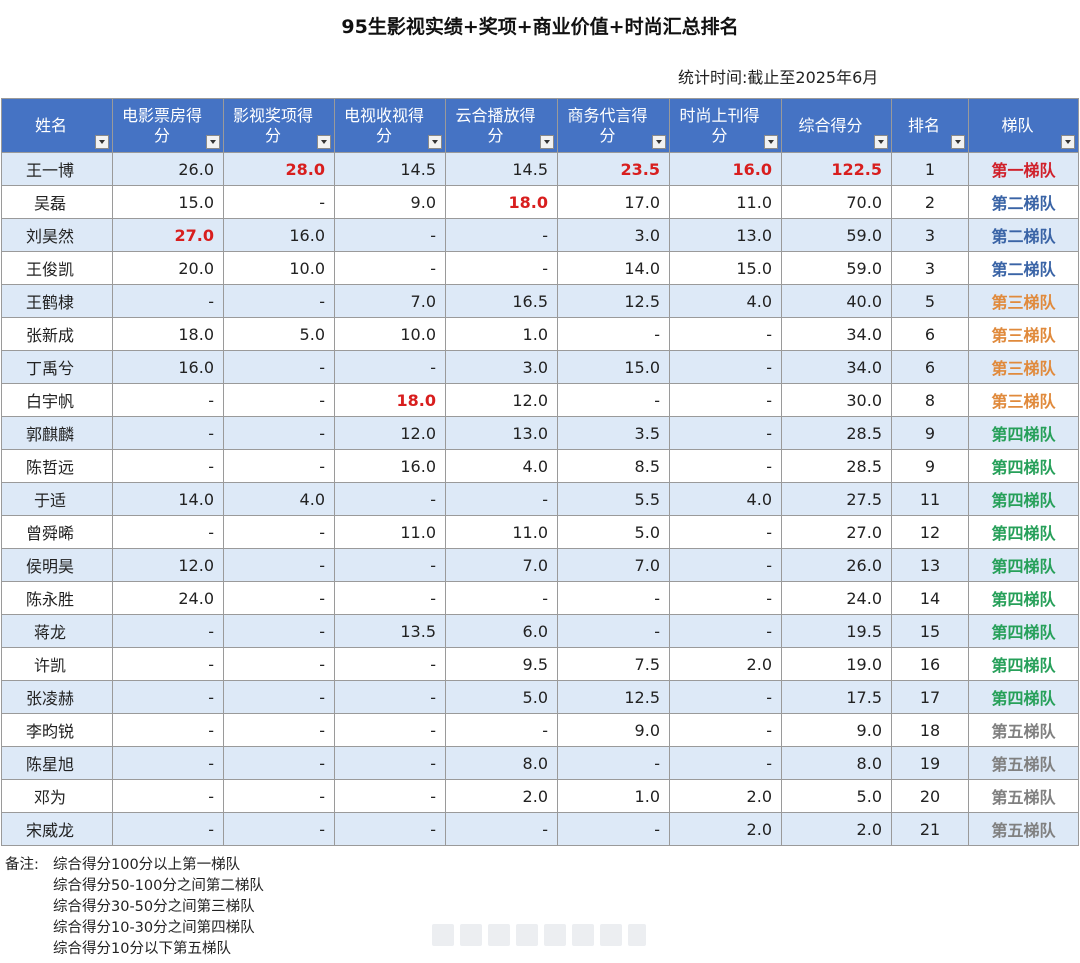 Image resolution: width=1080 pixels, height=963 pixels. Describe the element at coordinates (725, 499) in the screenshot. I see `cell-fashion-covers: 4.0` at that location.